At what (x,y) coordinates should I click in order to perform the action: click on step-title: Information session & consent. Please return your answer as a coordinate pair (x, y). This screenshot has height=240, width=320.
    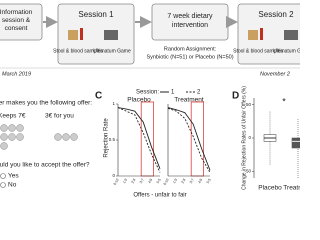
    Looking at the image, I should click on (16, 20).